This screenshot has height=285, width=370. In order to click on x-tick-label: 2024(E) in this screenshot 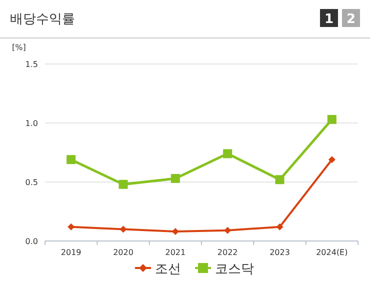, I will do `click(332, 252)`.